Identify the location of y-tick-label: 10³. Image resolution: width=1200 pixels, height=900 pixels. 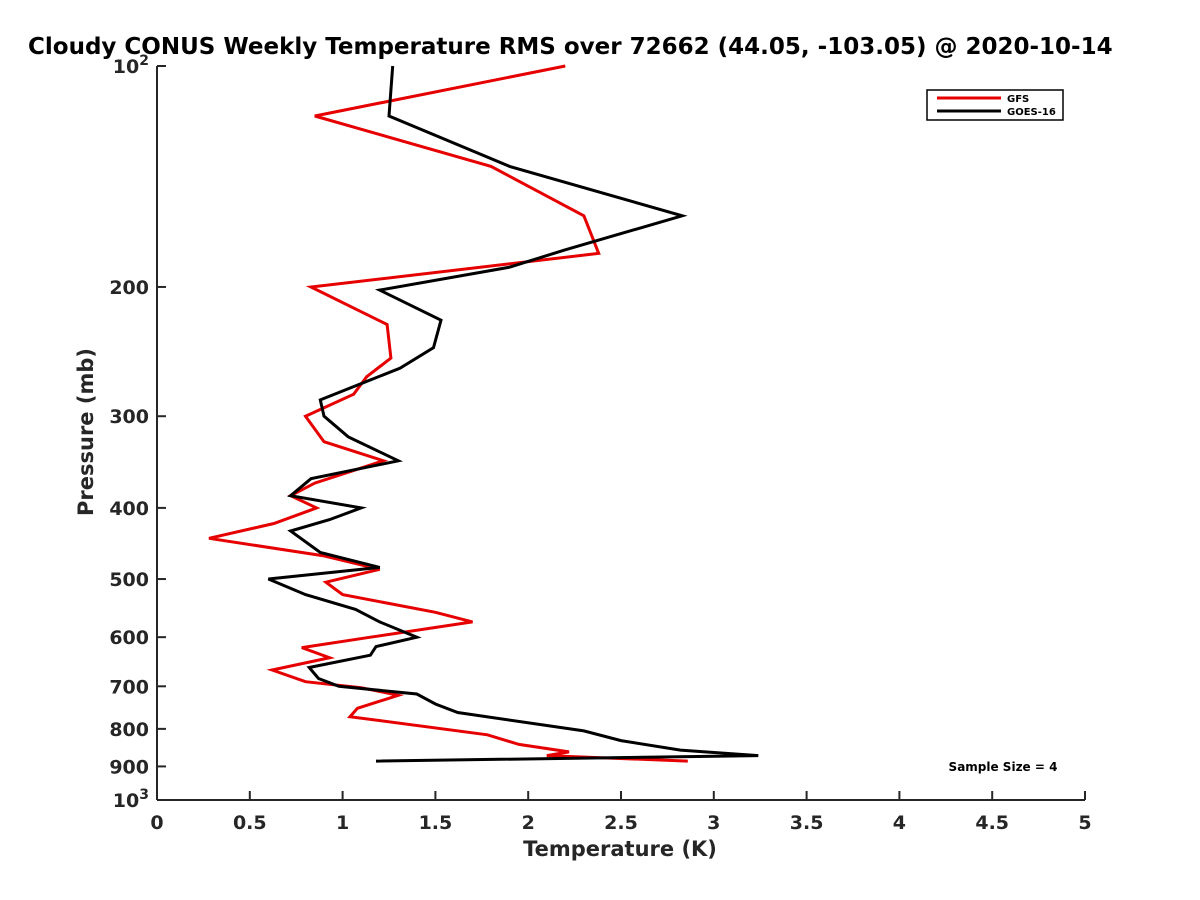
(131, 799).